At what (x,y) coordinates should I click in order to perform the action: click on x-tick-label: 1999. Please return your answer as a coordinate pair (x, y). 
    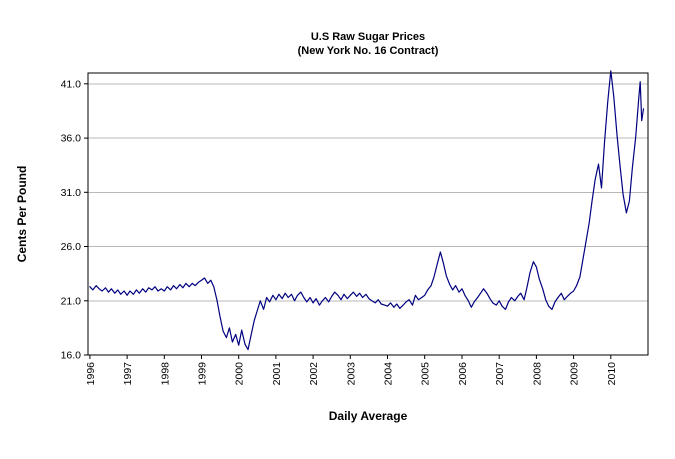
    Looking at the image, I should click on (203, 374).